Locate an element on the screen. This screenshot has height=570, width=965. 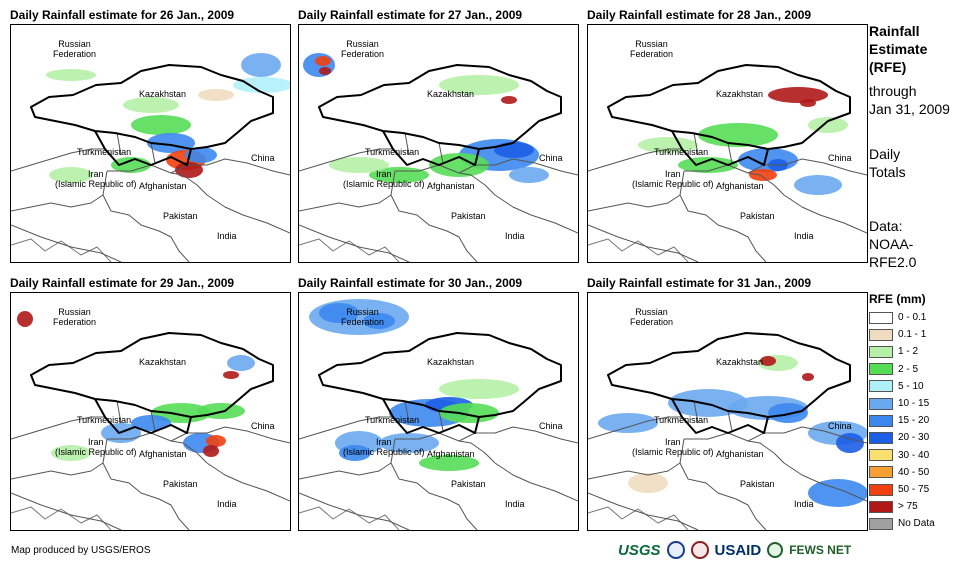
legend-item: 2 - 5 is located at coordinates (893, 369).